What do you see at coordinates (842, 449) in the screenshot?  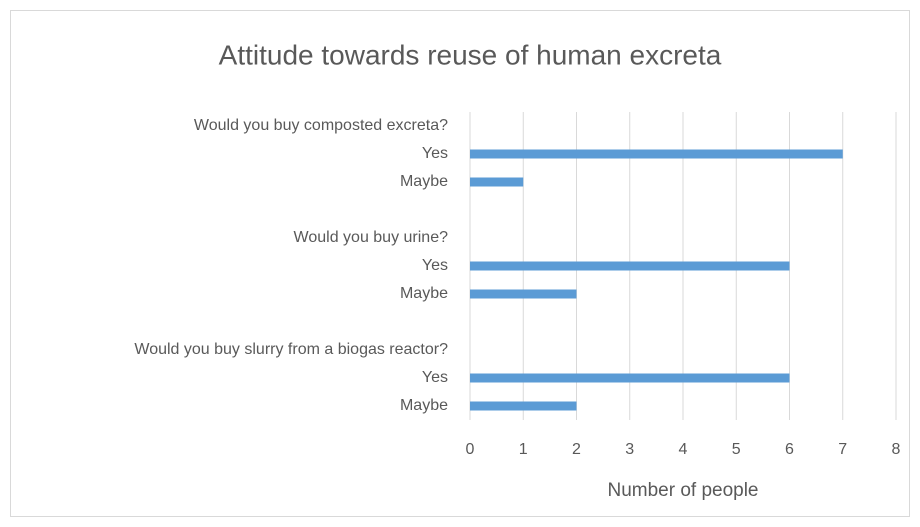 I see `x-tick-label: 7` at bounding box center [842, 449].